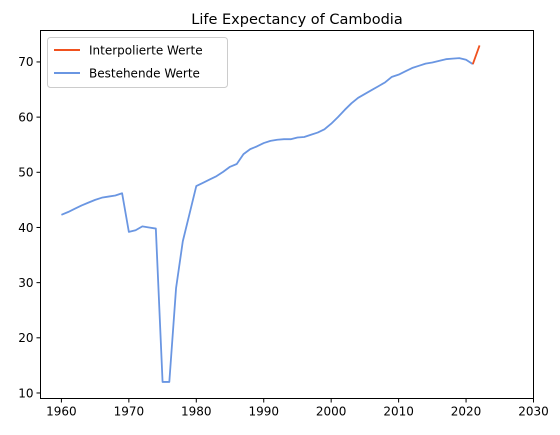 This screenshot has width=560, height=435. What do you see at coordinates (398, 412) in the screenshot?
I see `x-tick-label: 2010` at bounding box center [398, 412].